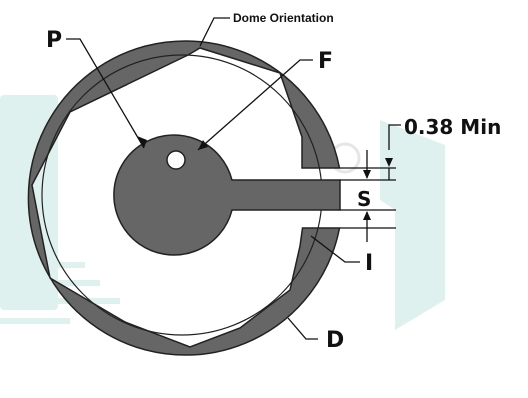 Image resolution: width=528 pixels, height=398 pixels. What do you see at coordinates (176, 160) in the screenshot?
I see `via-hole` at bounding box center [176, 160].